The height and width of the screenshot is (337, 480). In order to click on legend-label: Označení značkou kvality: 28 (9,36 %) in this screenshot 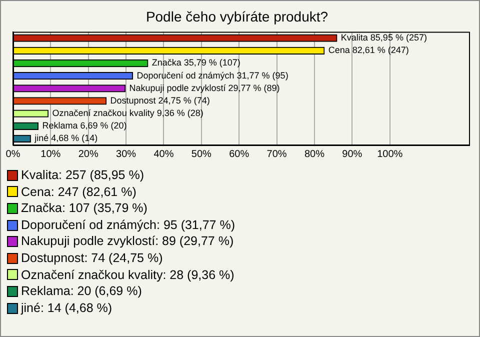, I will do `click(127, 275)`.